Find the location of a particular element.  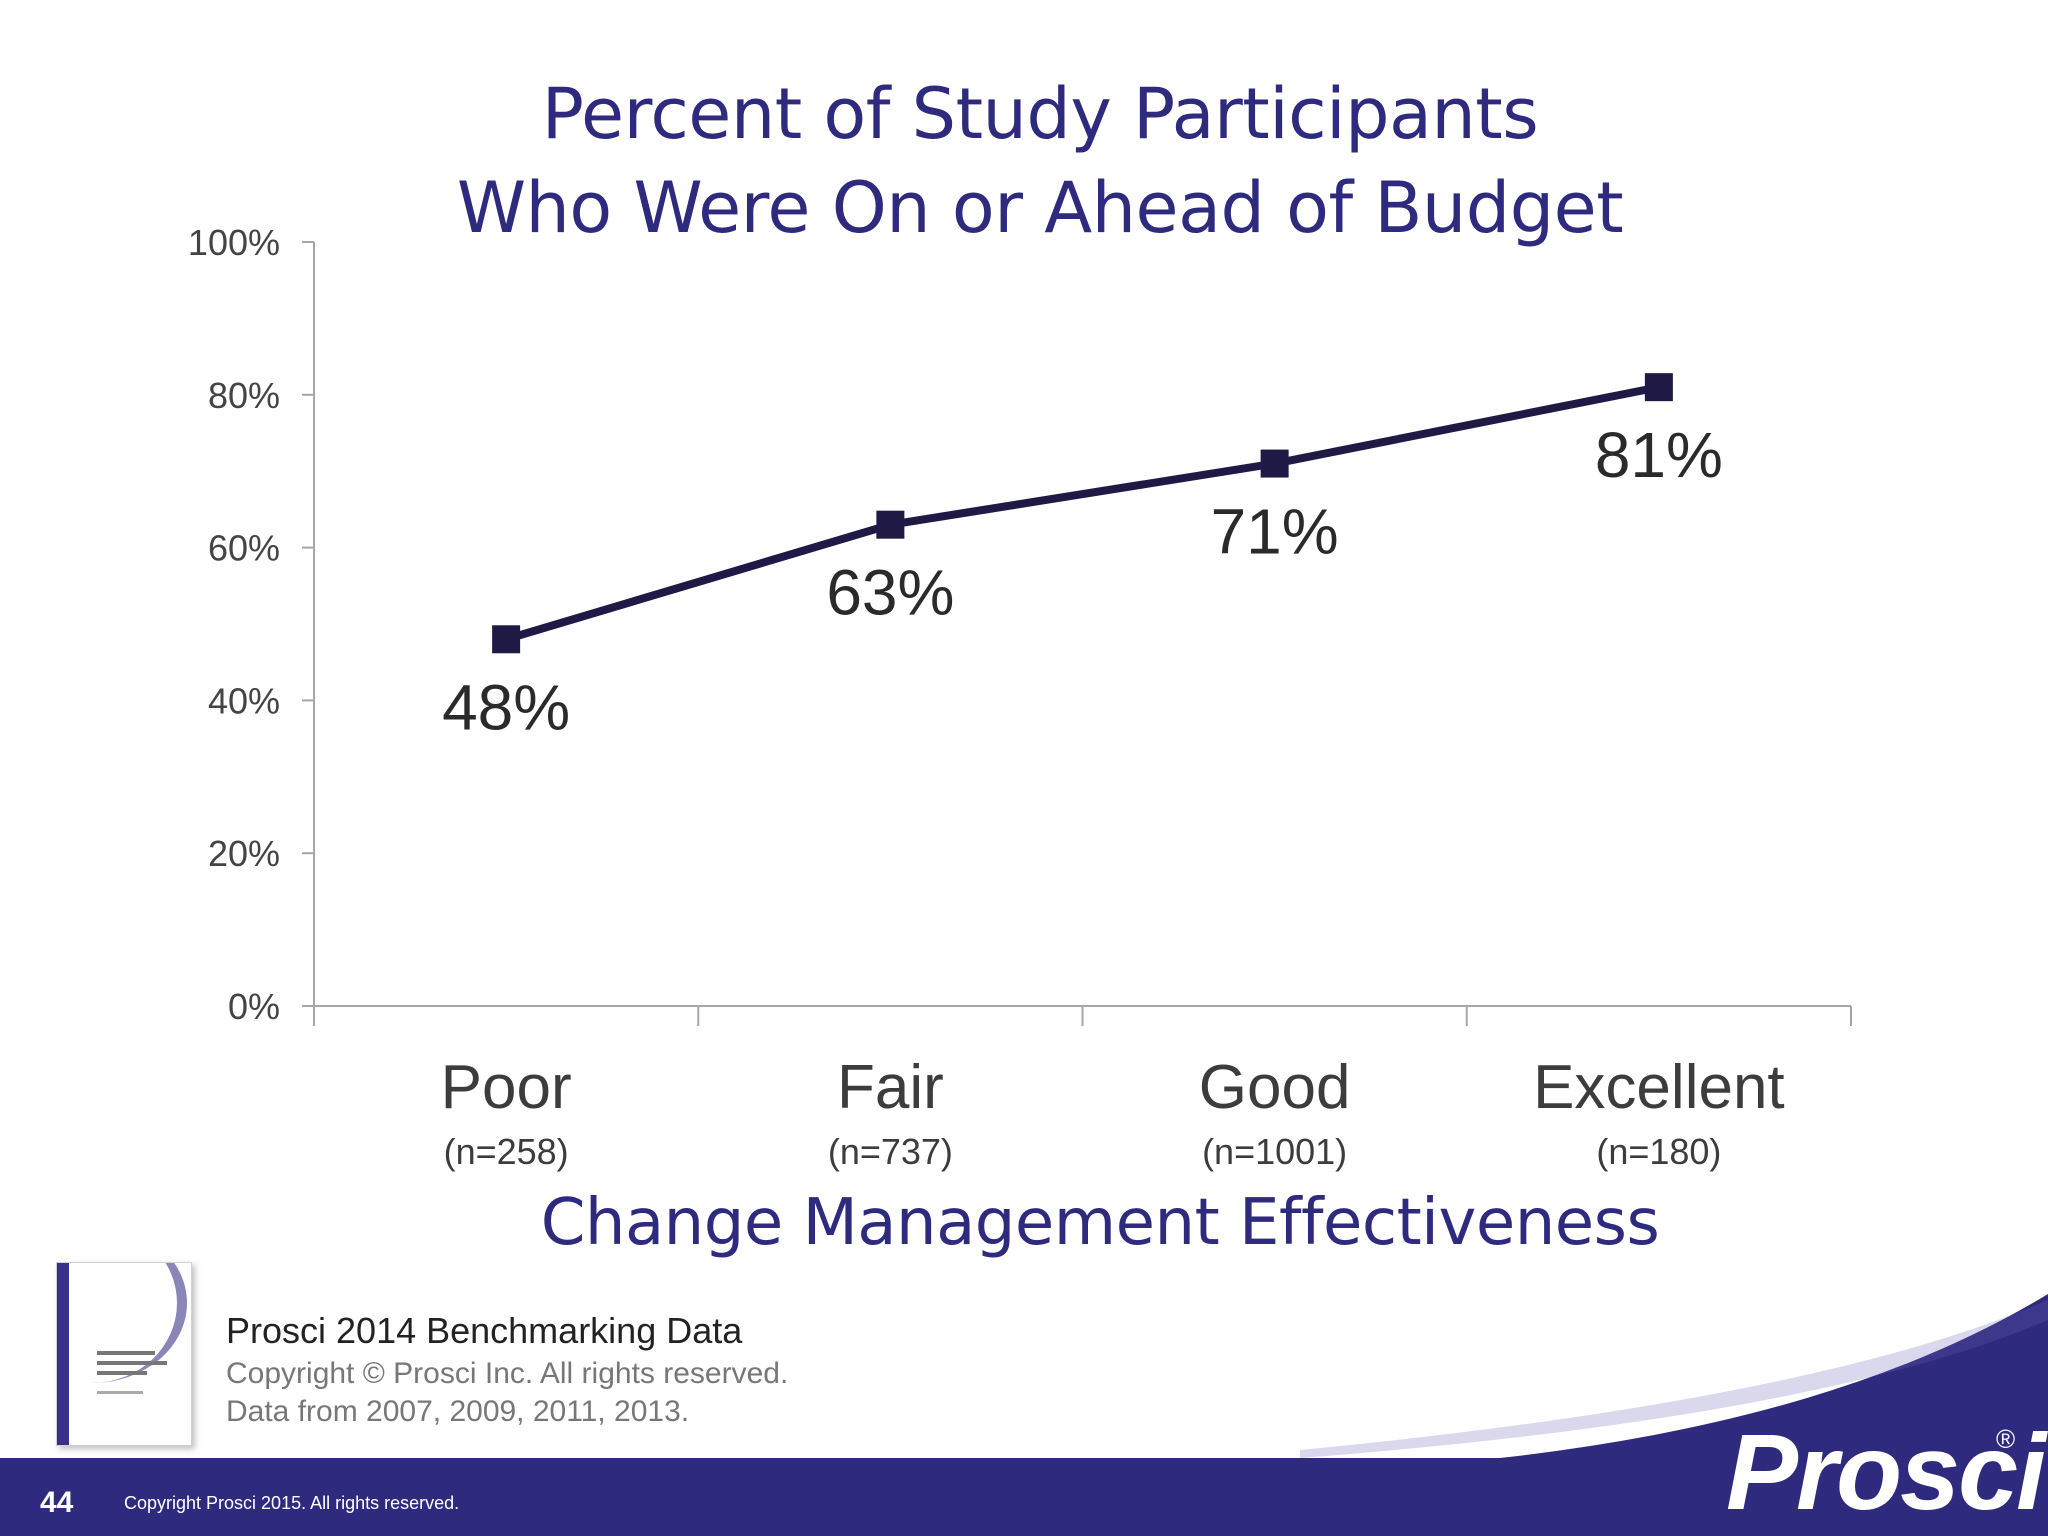

x-axis-sample-size-label: (n=737) is located at coordinates (890, 1151).